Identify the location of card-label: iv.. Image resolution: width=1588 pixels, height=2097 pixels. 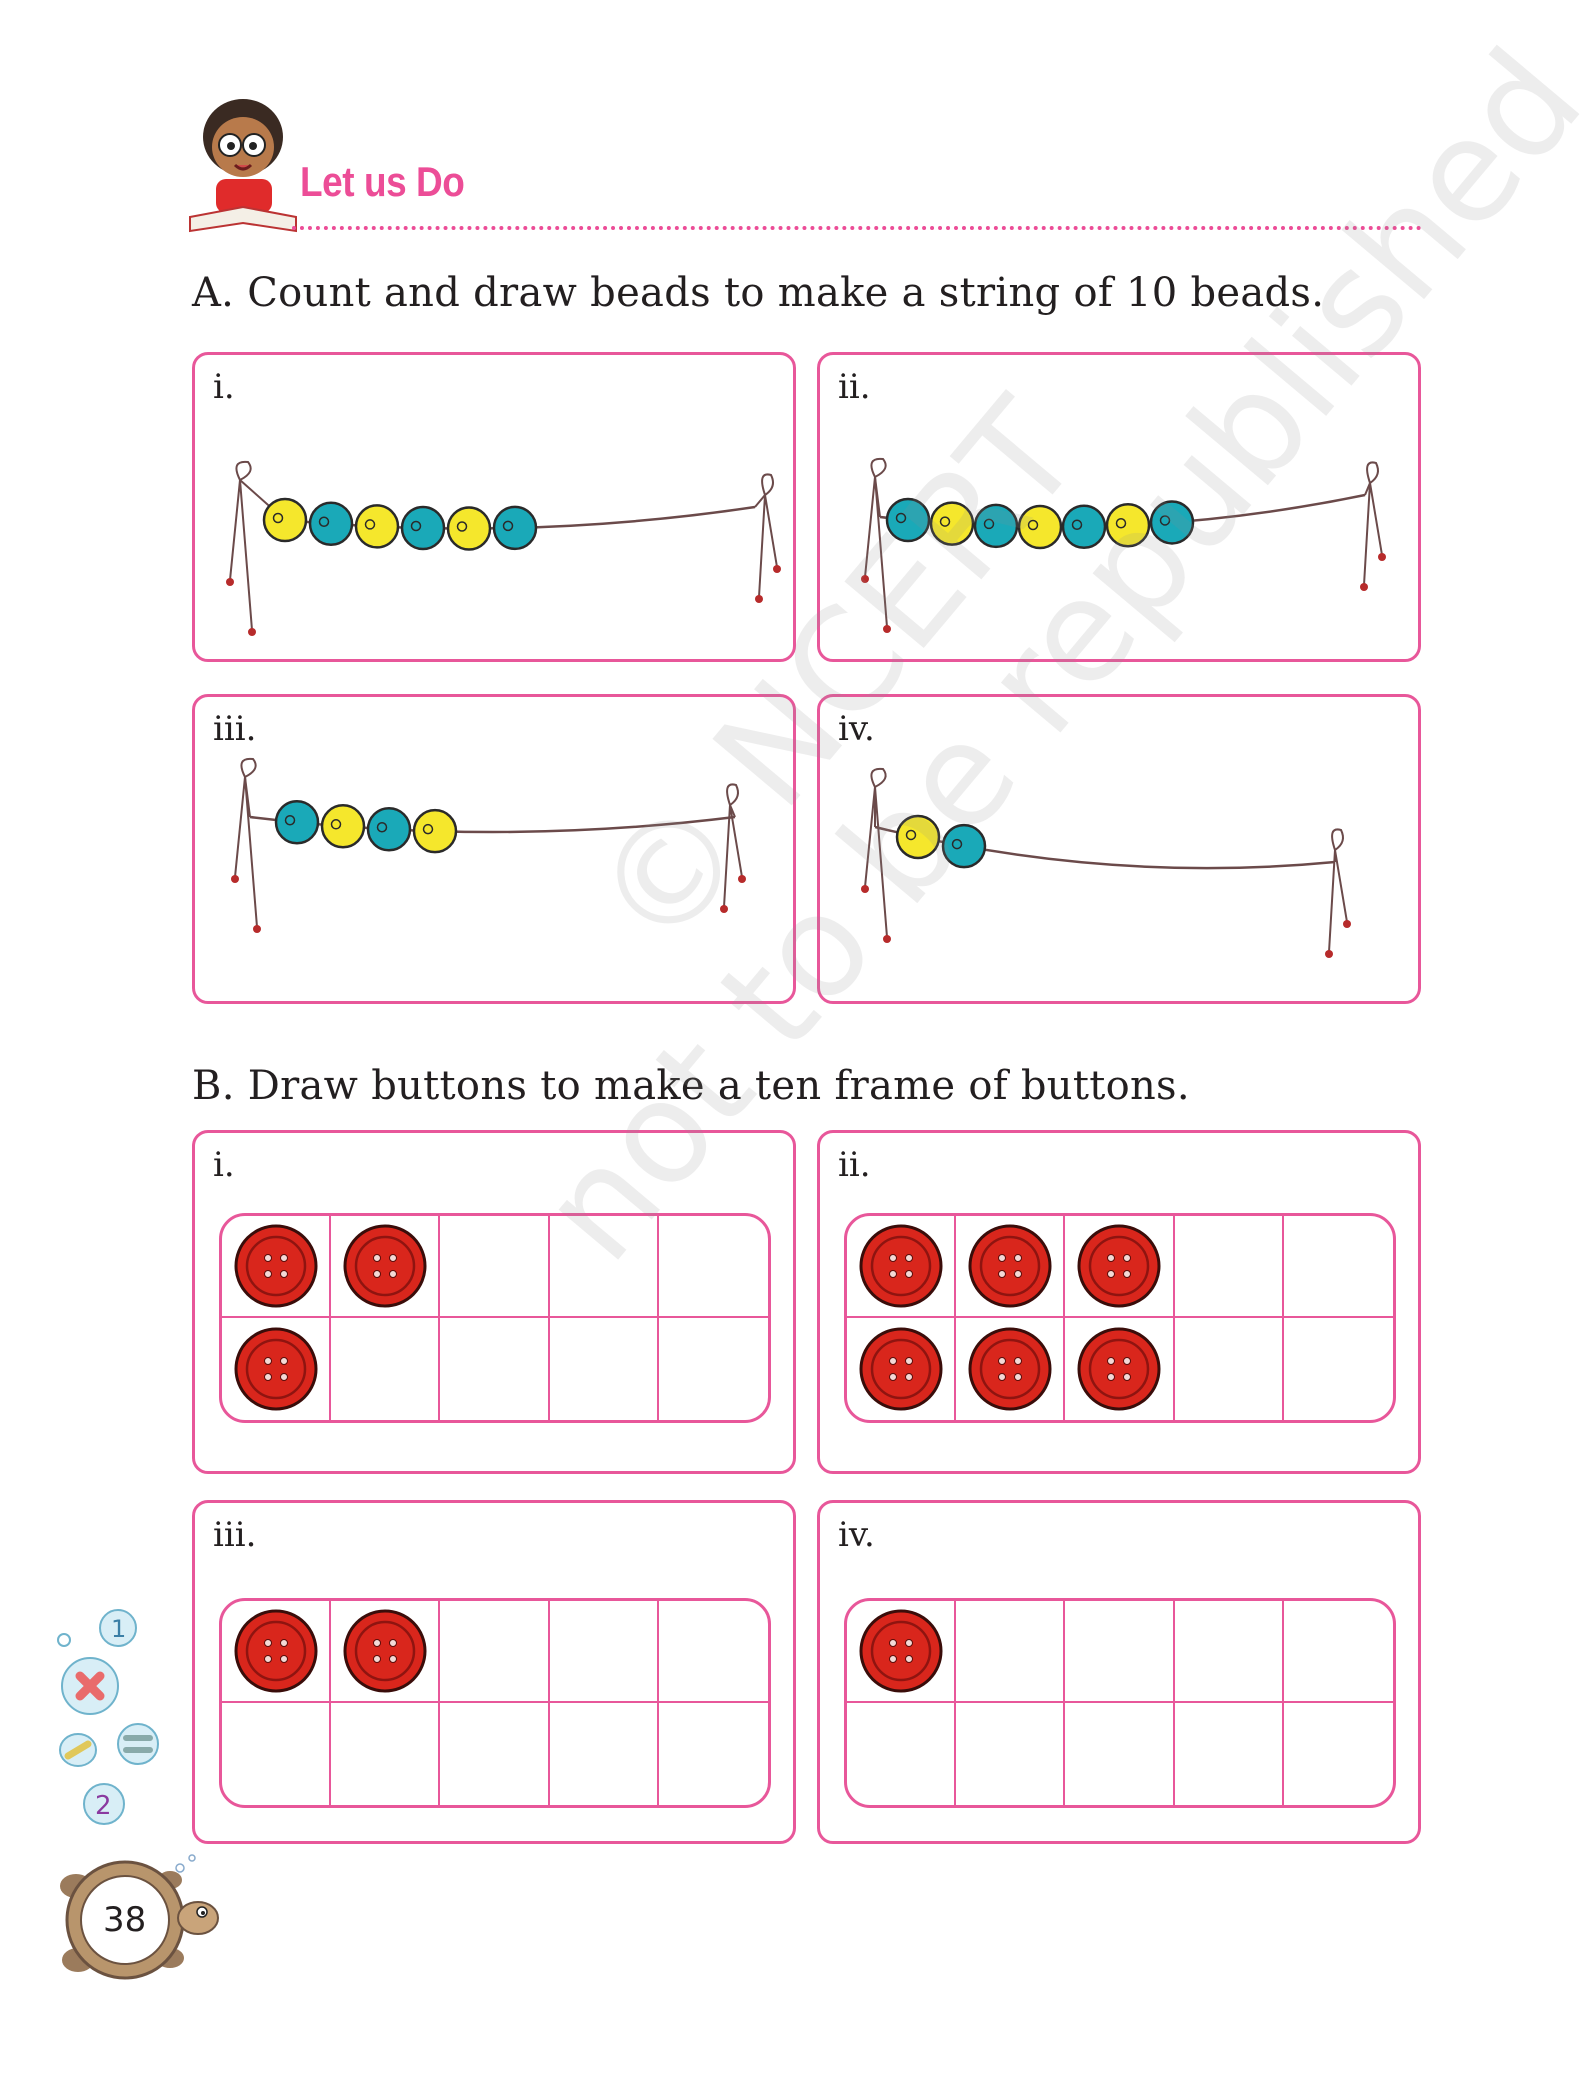
(856, 729).